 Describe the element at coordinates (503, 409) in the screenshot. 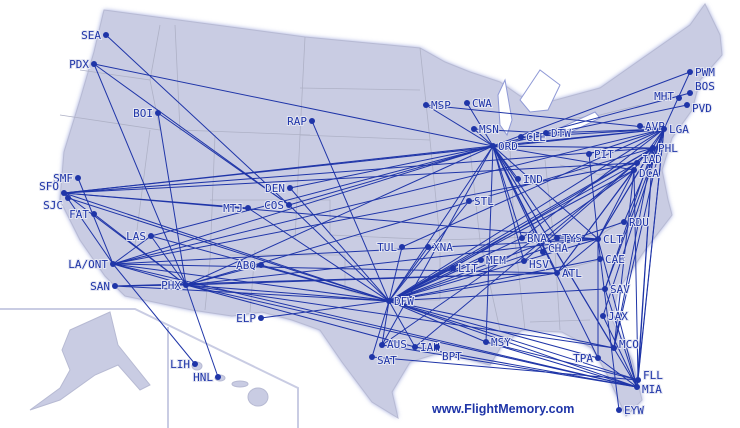

I see `footer-website-link: www.FlightMemory.com` at that location.